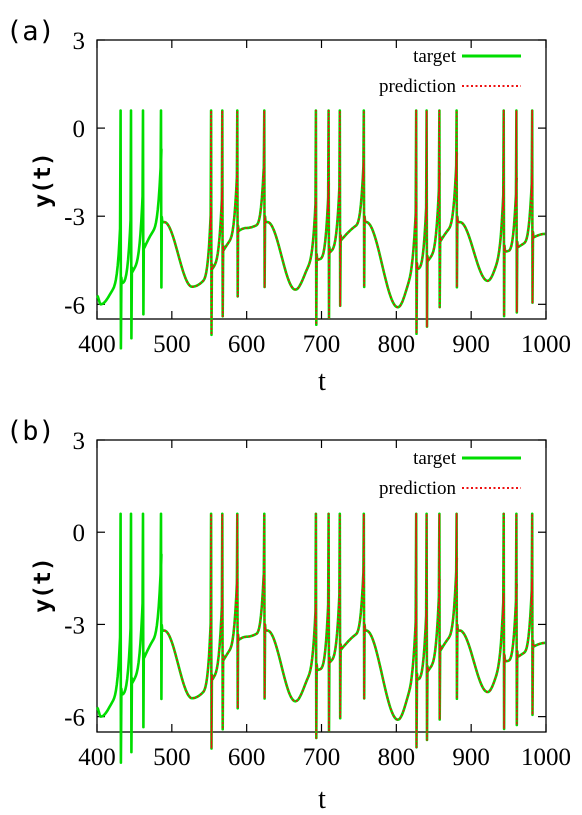 Image resolution: width=582 pixels, height=815 pixels. Describe the element at coordinates (79, 533) in the screenshot. I see `panel-b-ytick-label: 0` at that location.